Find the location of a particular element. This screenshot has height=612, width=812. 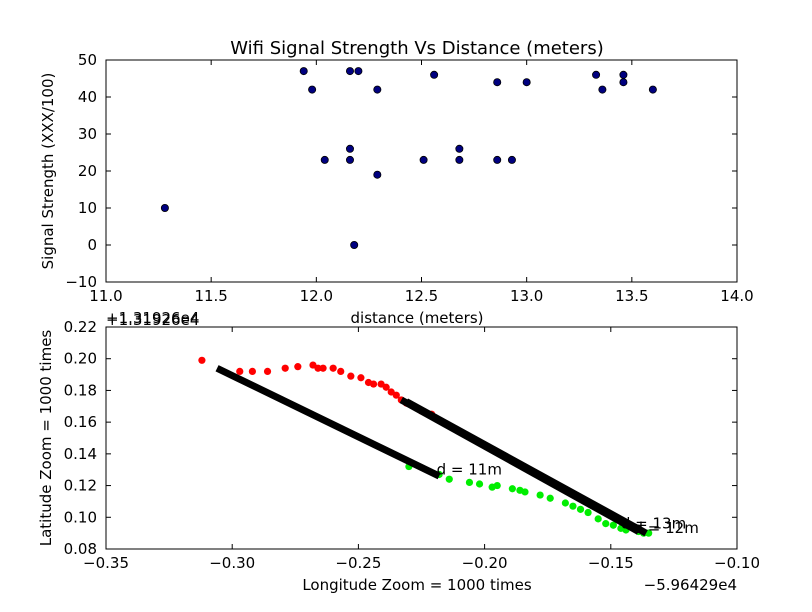

y-tick-label: −10 is located at coordinates (81, 282).